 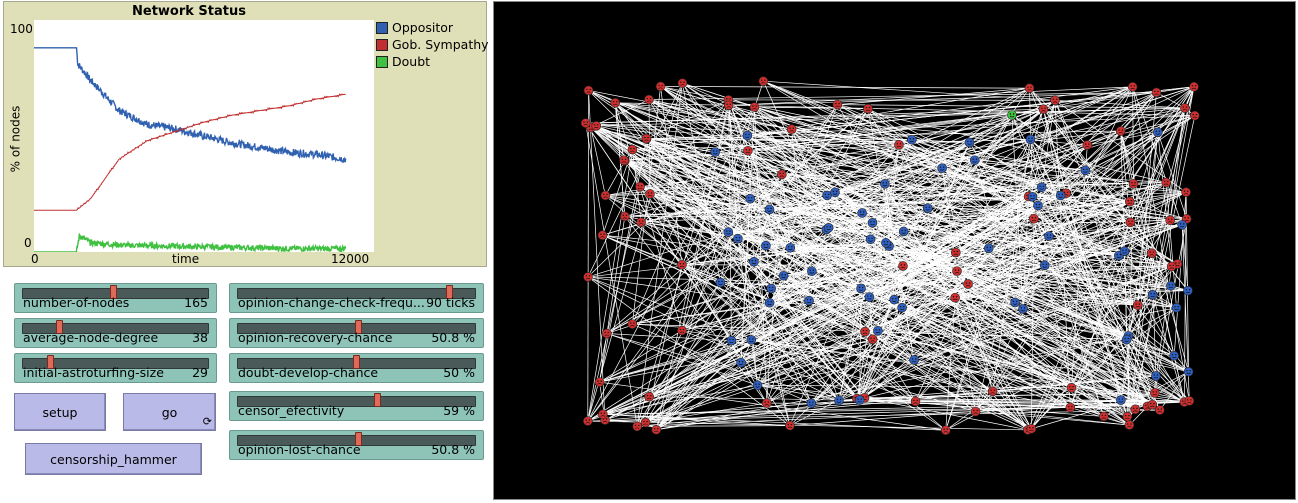 What do you see at coordinates (115, 333) in the screenshot?
I see `slider-average-node-degree: average-node-degree 38` at bounding box center [115, 333].